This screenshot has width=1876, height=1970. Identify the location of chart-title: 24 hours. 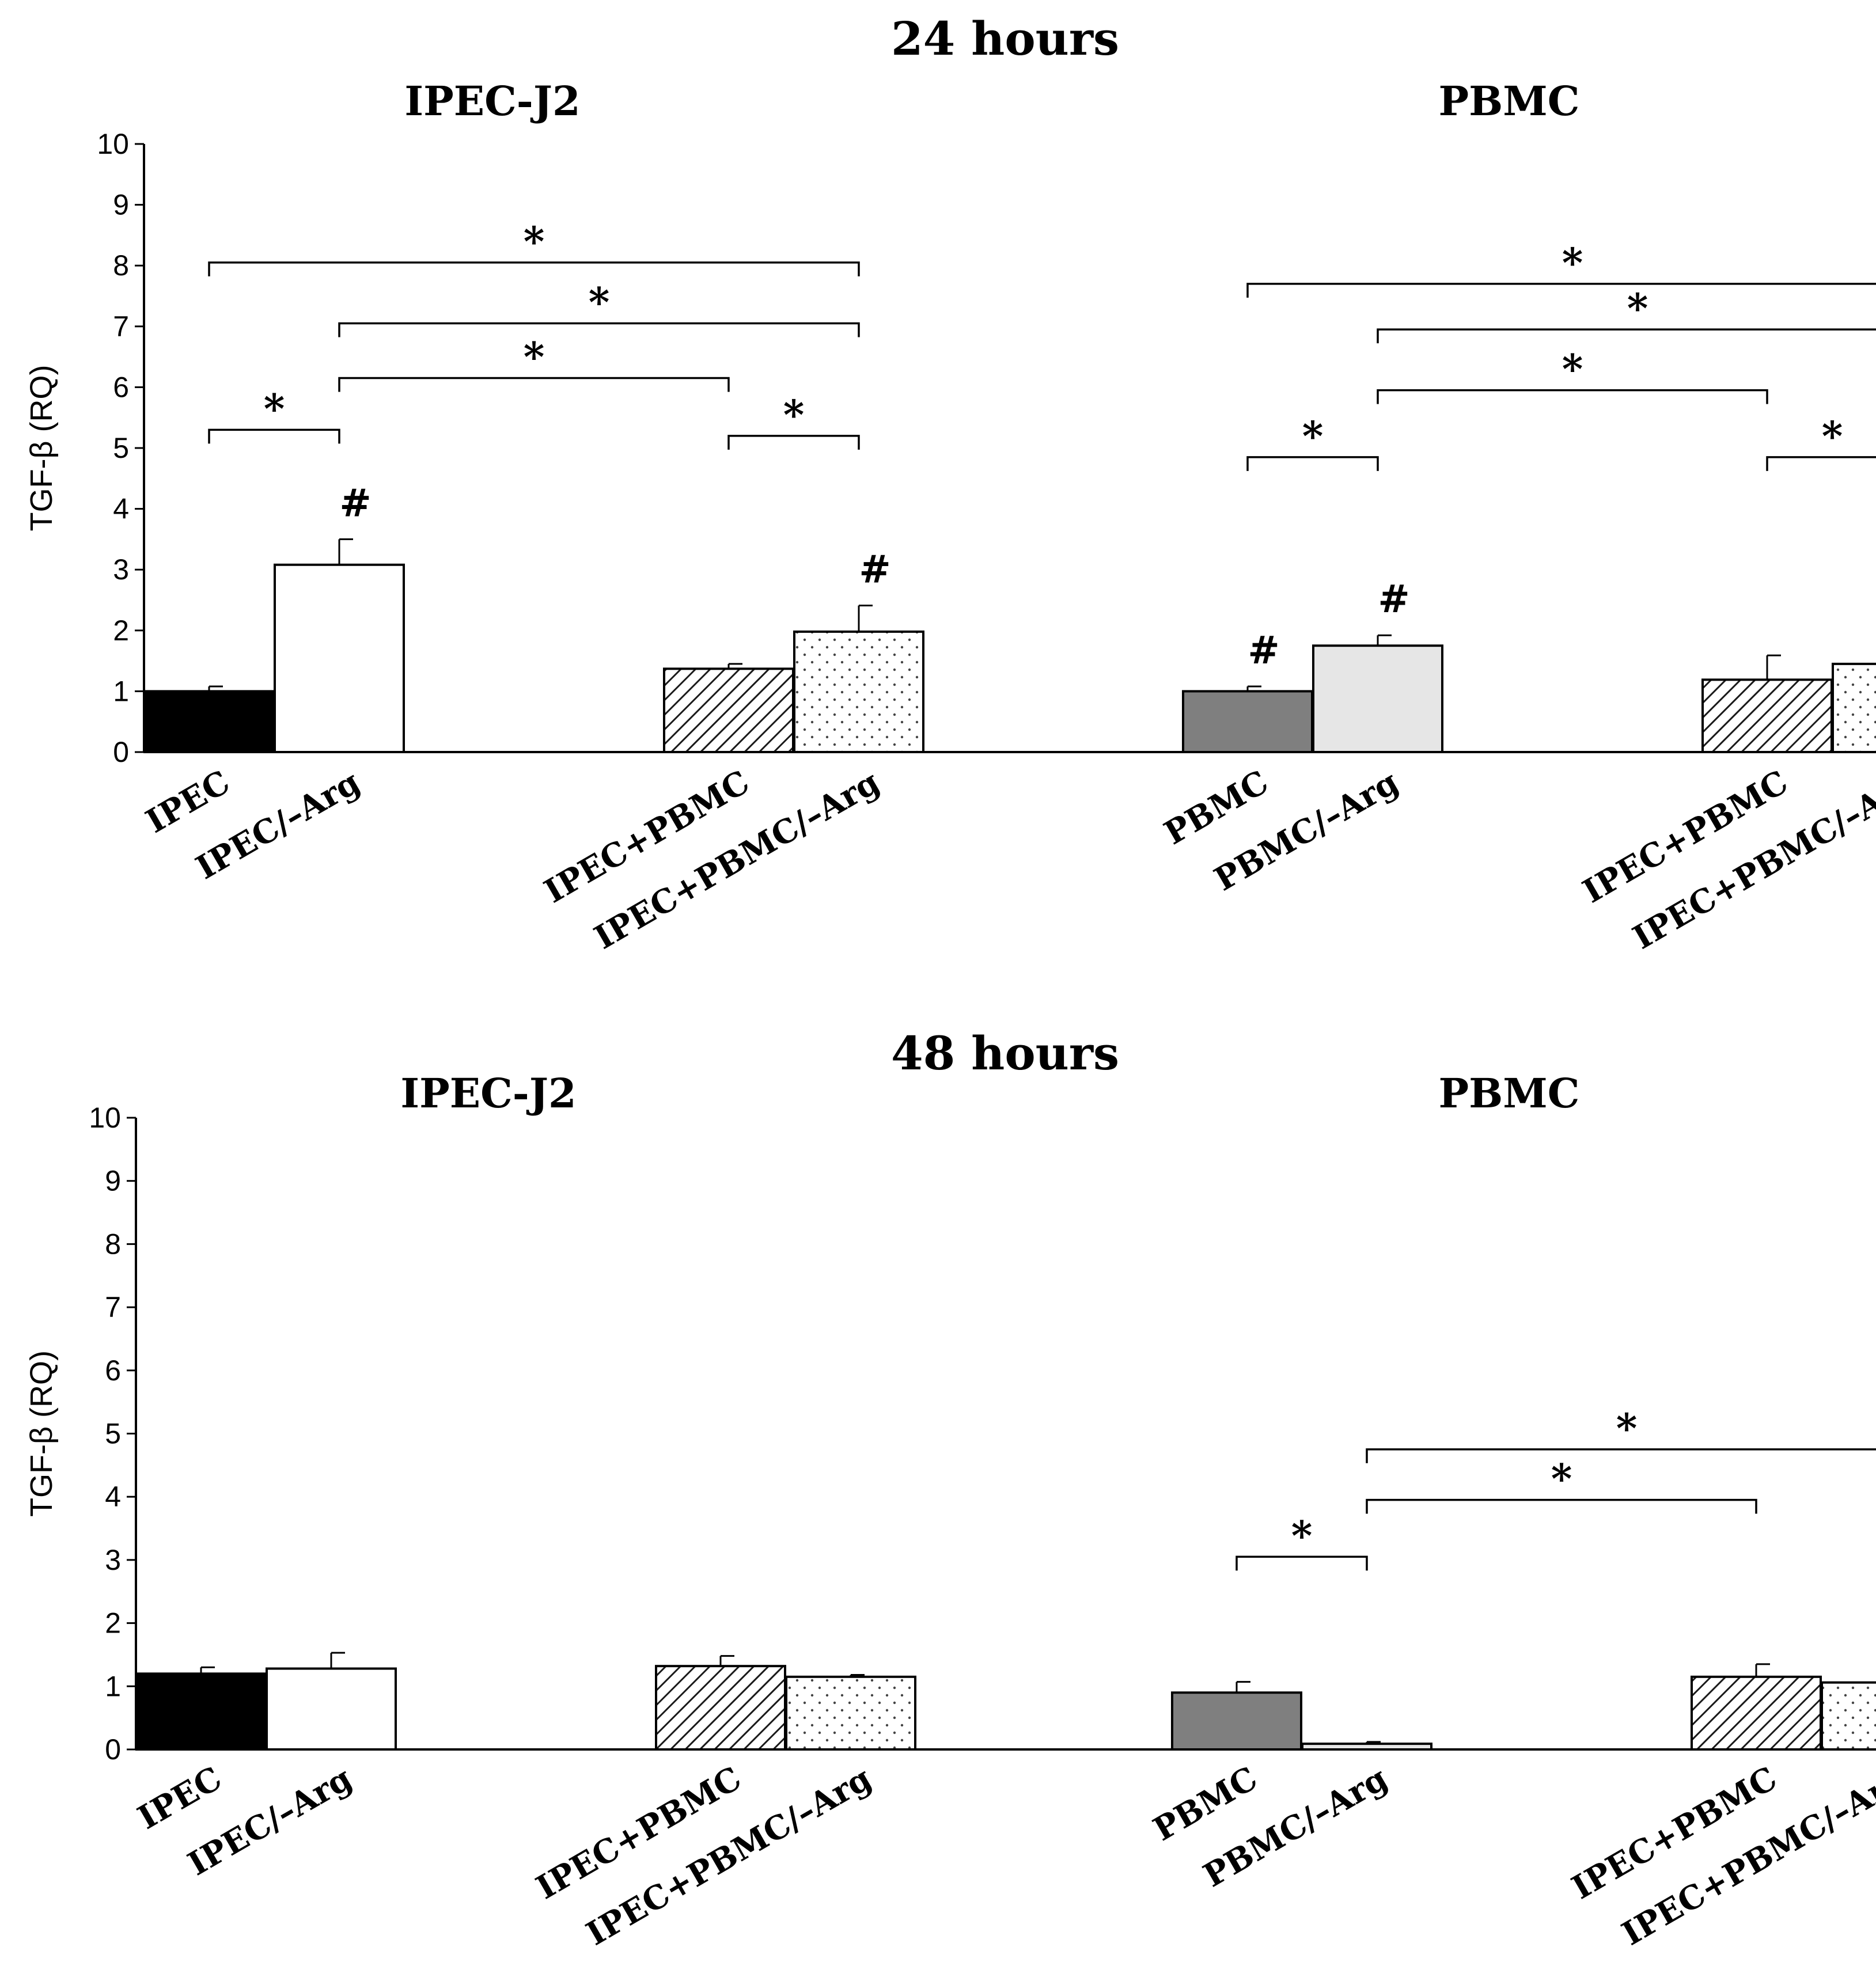
(1005, 39).